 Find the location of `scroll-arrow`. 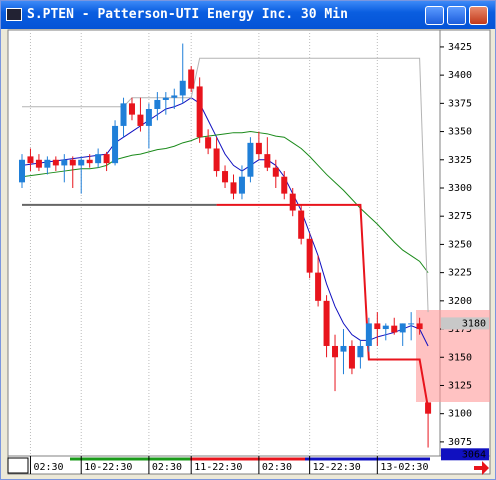

scroll-arrow is located at coordinates (481, 468).